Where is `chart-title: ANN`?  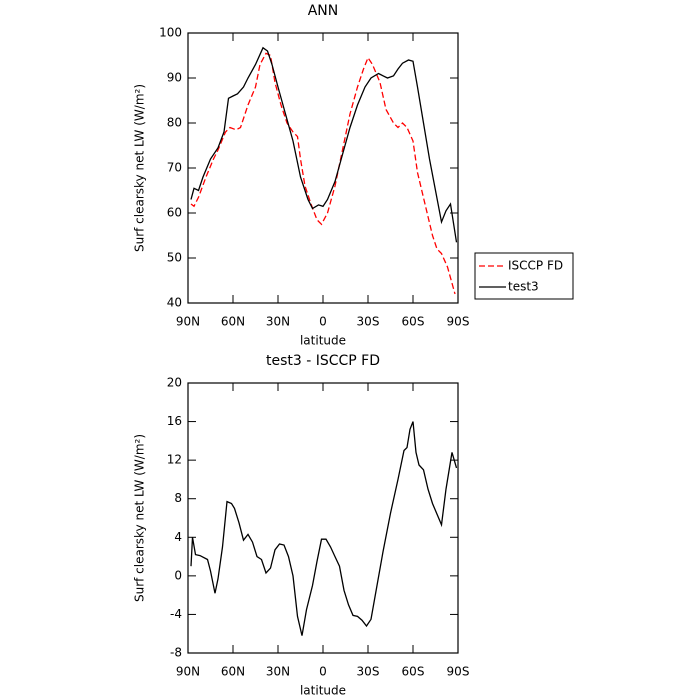
chart-title: ANN is located at coordinates (323, 11).